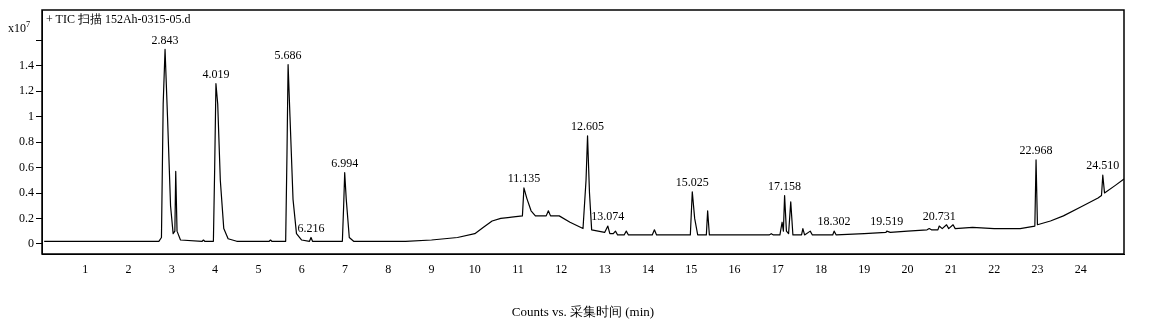 This screenshot has width=1154, height=328. What do you see at coordinates (31, 242) in the screenshot?
I see `y-tick-label: 0` at bounding box center [31, 242].